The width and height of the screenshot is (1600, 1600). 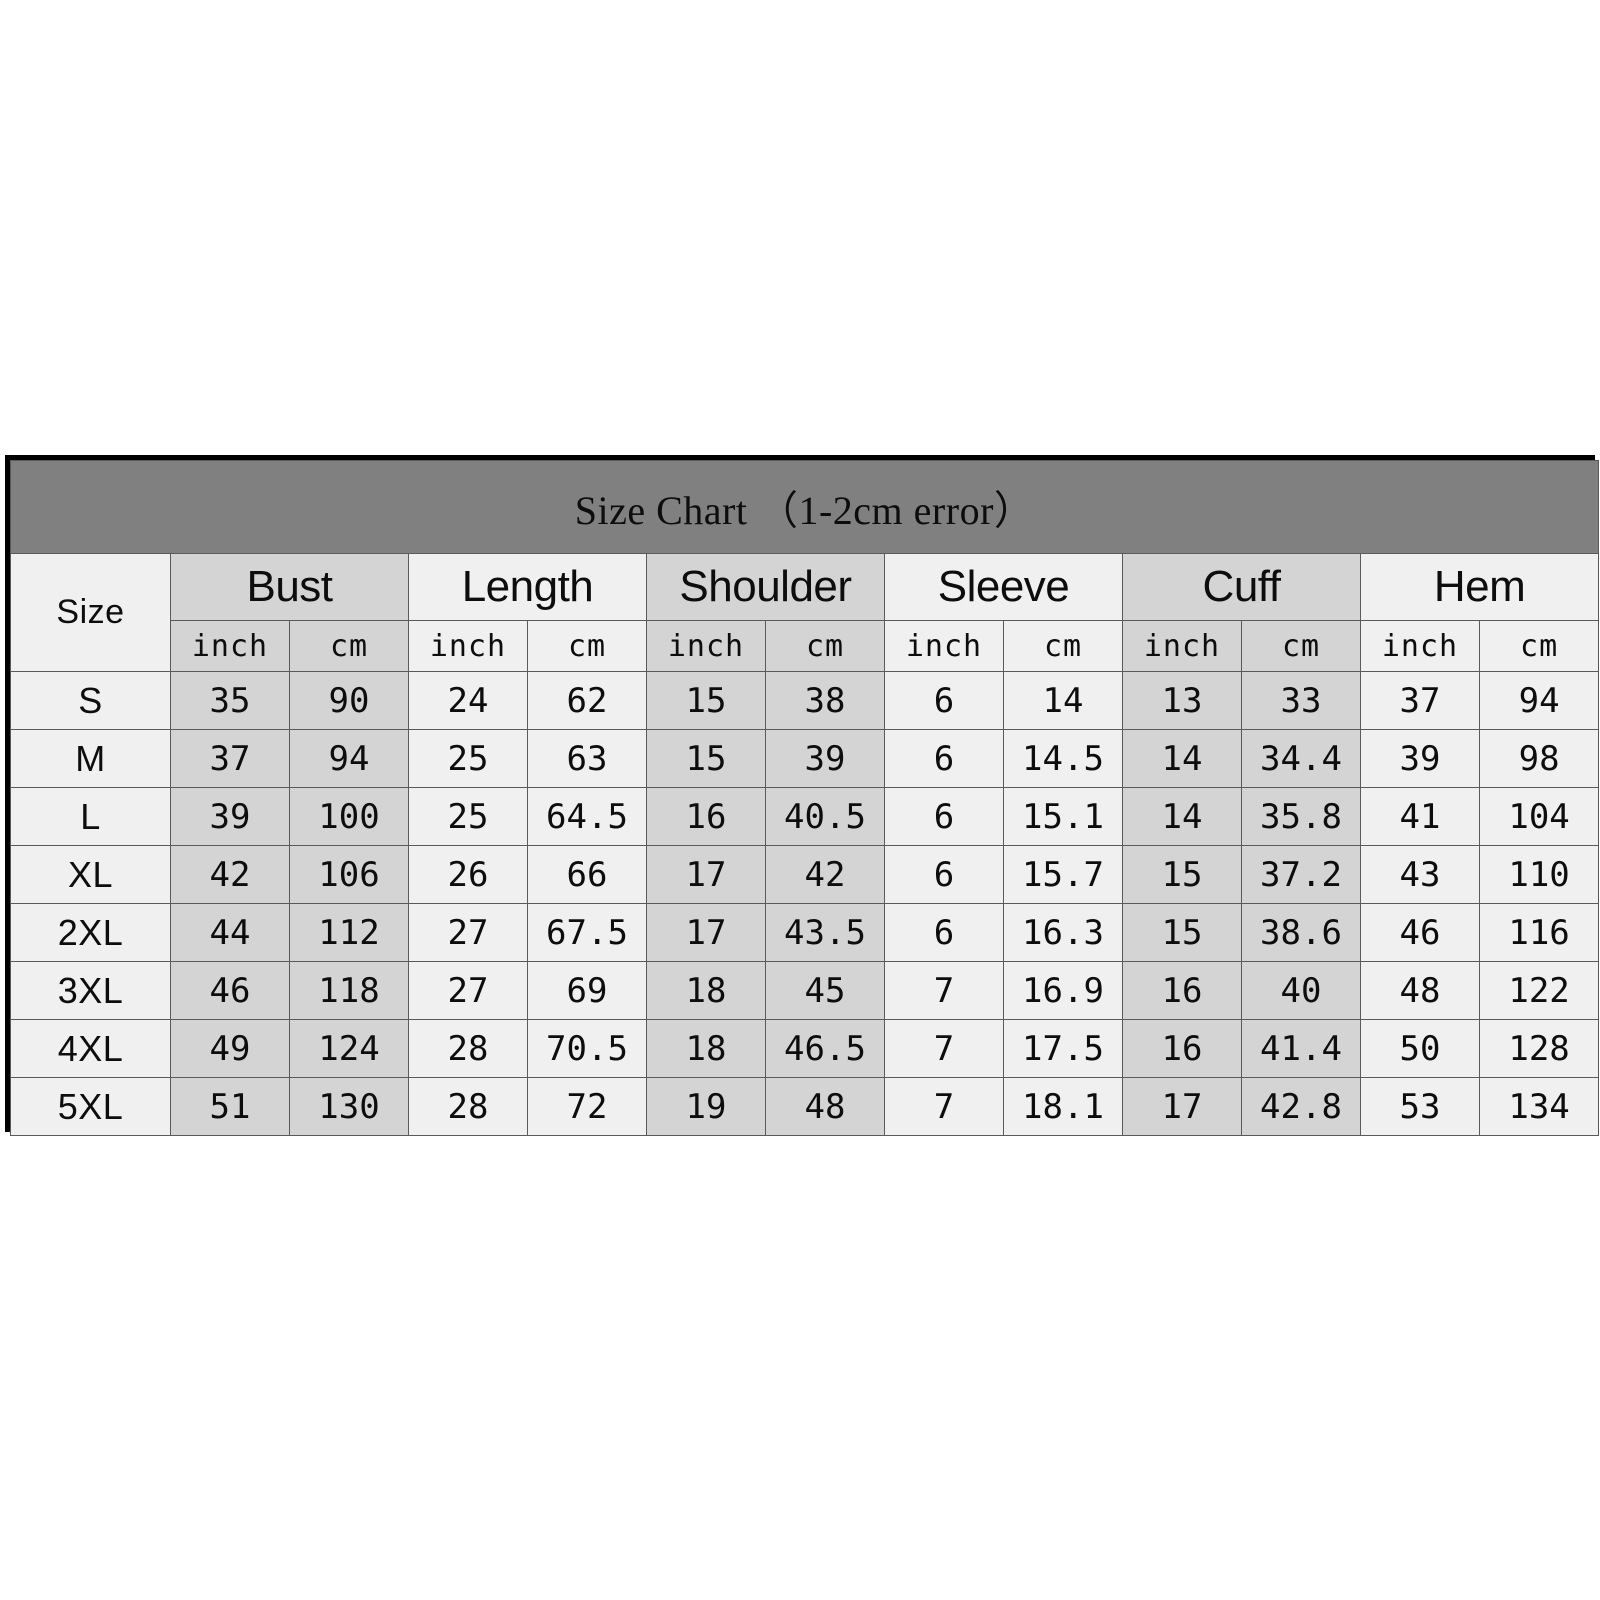 What do you see at coordinates (587, 932) in the screenshot?
I see `measurement-cell: 67.5` at bounding box center [587, 932].